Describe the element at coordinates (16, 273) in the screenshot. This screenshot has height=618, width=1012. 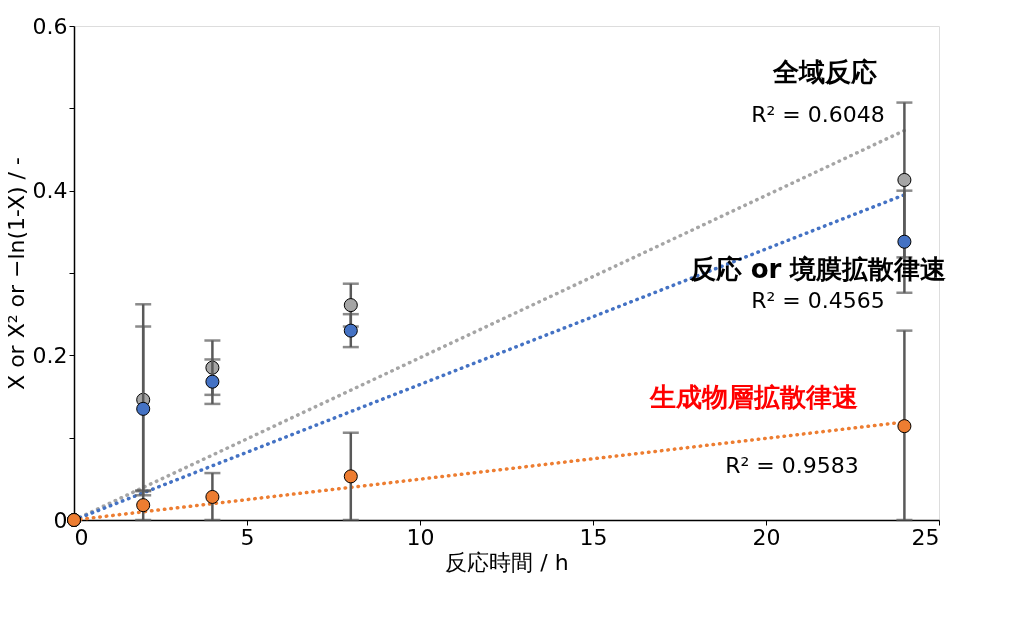
I see `y-axis-title: X or X² or −ln(1-X) / -` at that location.